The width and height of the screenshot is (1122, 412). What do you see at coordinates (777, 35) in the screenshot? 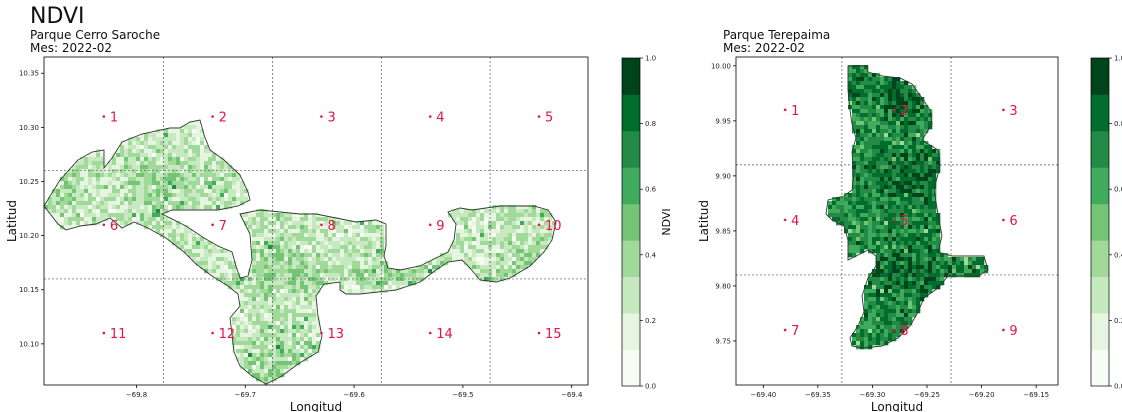
I see `park-label-right: Parque Terepaima` at bounding box center [777, 35].